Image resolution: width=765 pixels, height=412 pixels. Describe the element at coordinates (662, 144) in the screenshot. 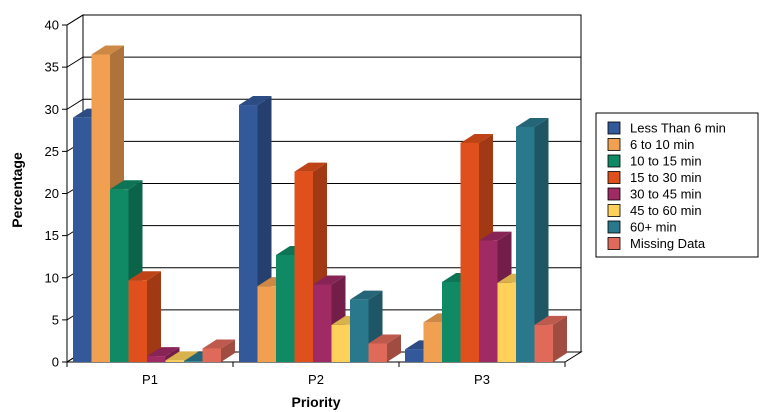

I see `legend-label: 6 to 10 min` at that location.